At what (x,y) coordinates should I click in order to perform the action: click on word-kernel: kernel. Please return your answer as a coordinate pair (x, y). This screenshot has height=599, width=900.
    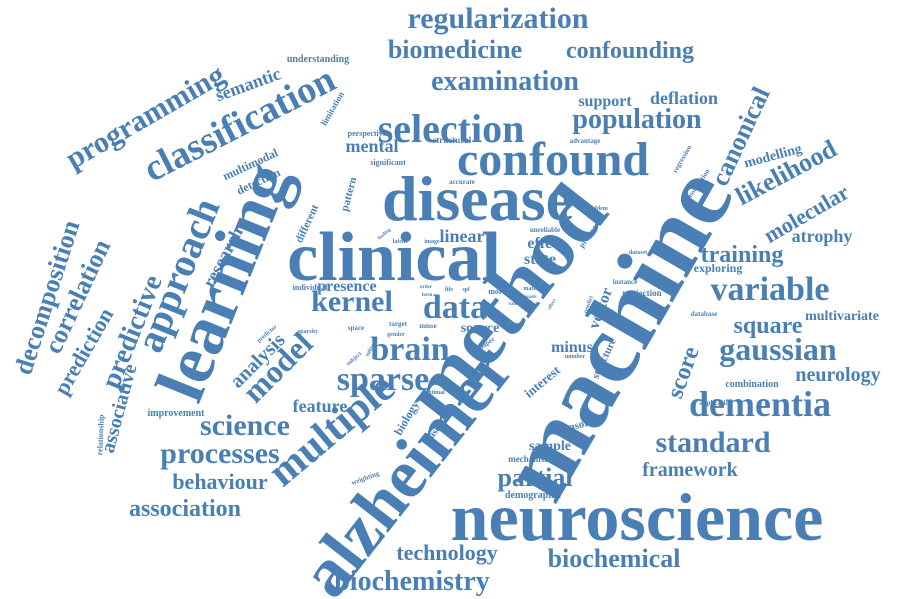
    Looking at the image, I should click on (352, 301).